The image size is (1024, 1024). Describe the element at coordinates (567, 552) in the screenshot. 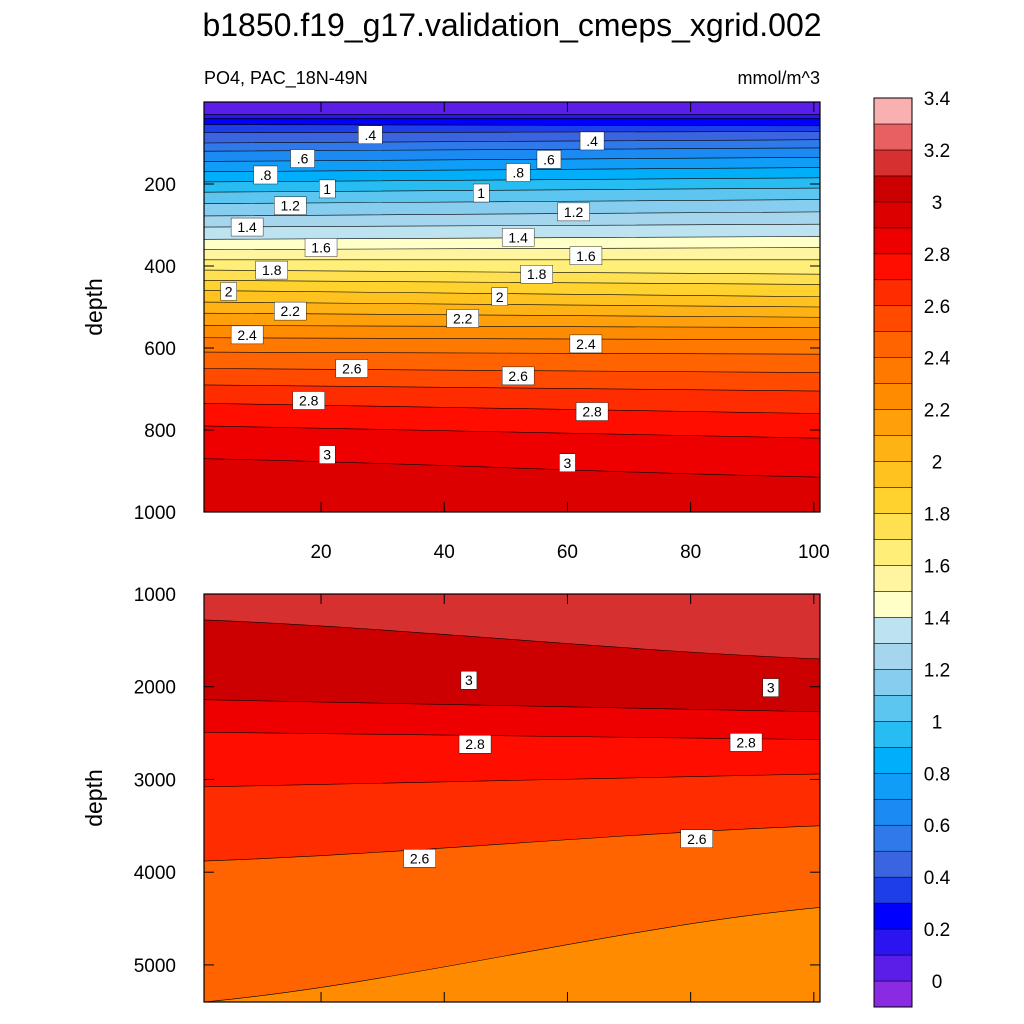

I see `x-tick-label: 60` at that location.